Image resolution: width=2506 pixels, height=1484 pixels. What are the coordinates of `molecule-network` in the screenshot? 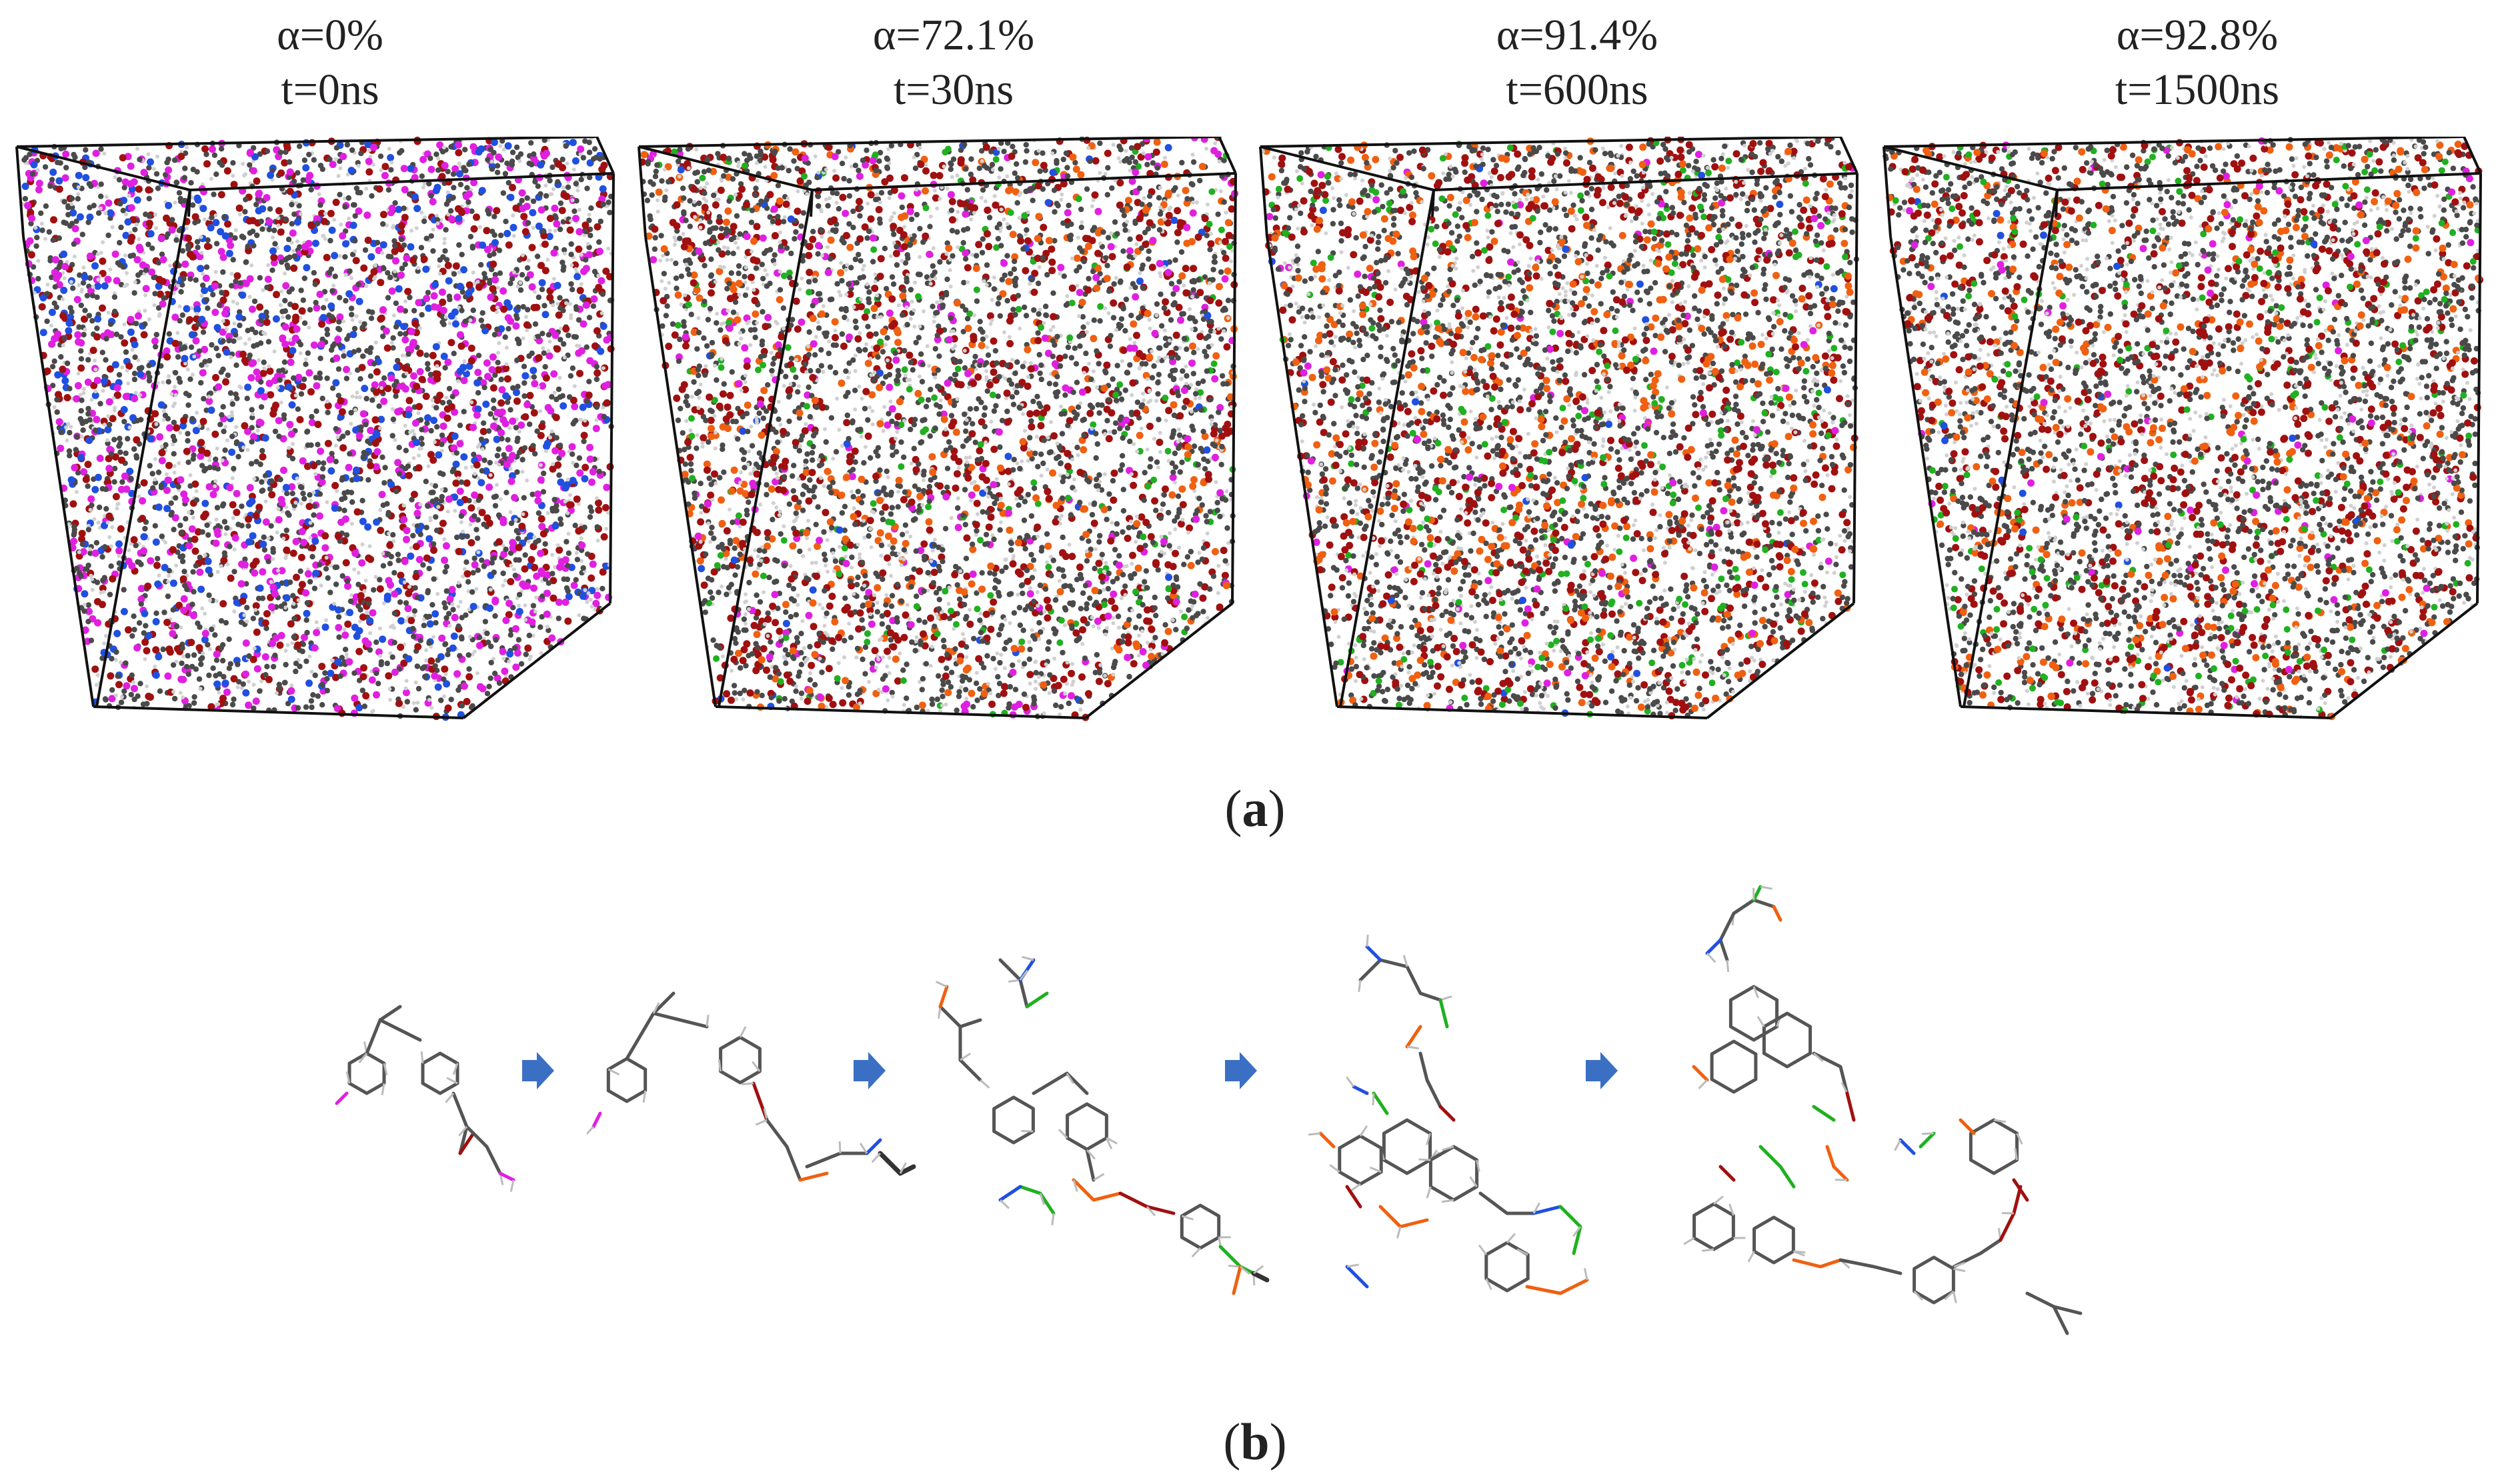 It's located at (1883, 1110).